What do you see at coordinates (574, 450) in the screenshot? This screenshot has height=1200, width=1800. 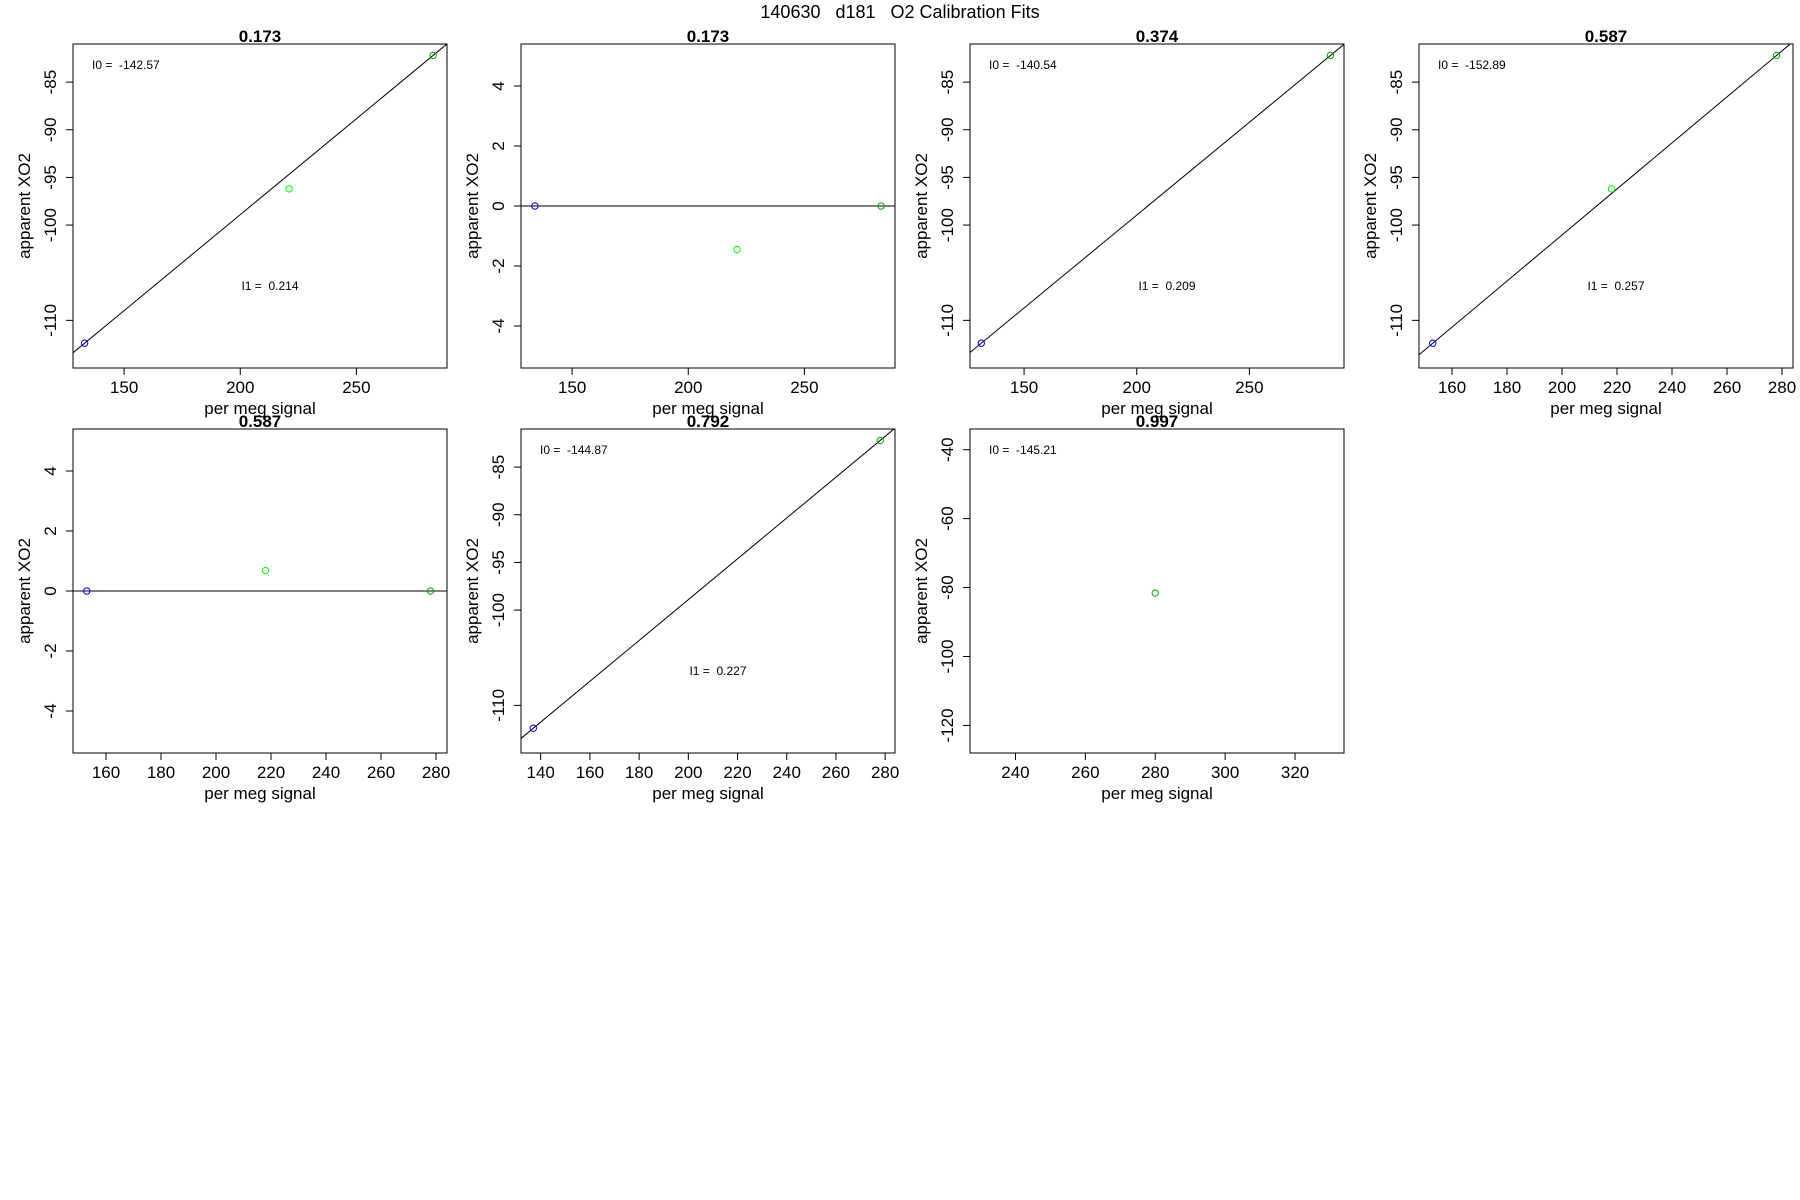 I see `fit-annotation: I0 = -144.87` at bounding box center [574, 450].